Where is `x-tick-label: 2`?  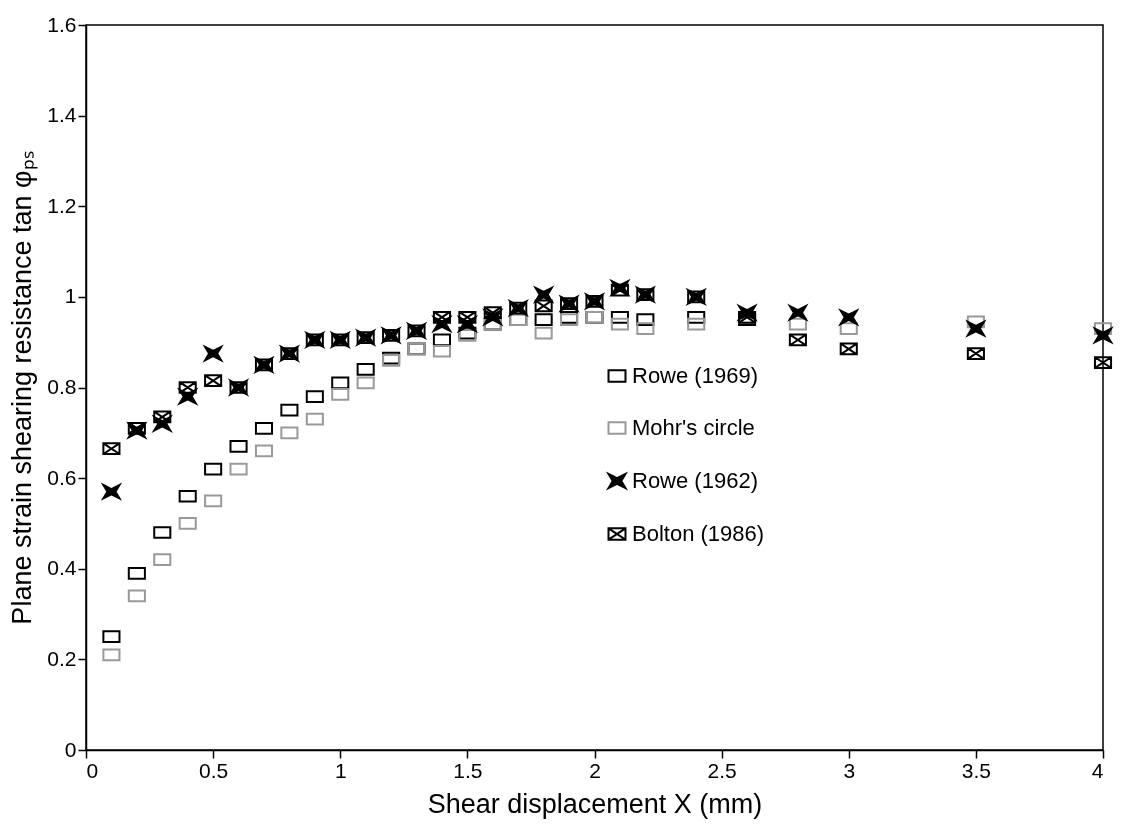 x-tick-label: 2 is located at coordinates (595, 770).